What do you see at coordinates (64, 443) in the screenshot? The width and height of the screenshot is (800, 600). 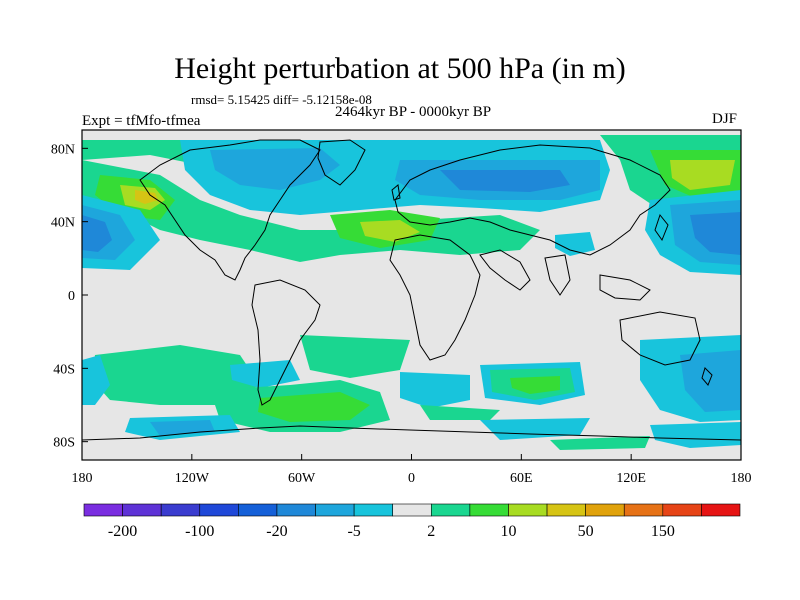 I see `y-tick-label: 80S` at bounding box center [64, 443].